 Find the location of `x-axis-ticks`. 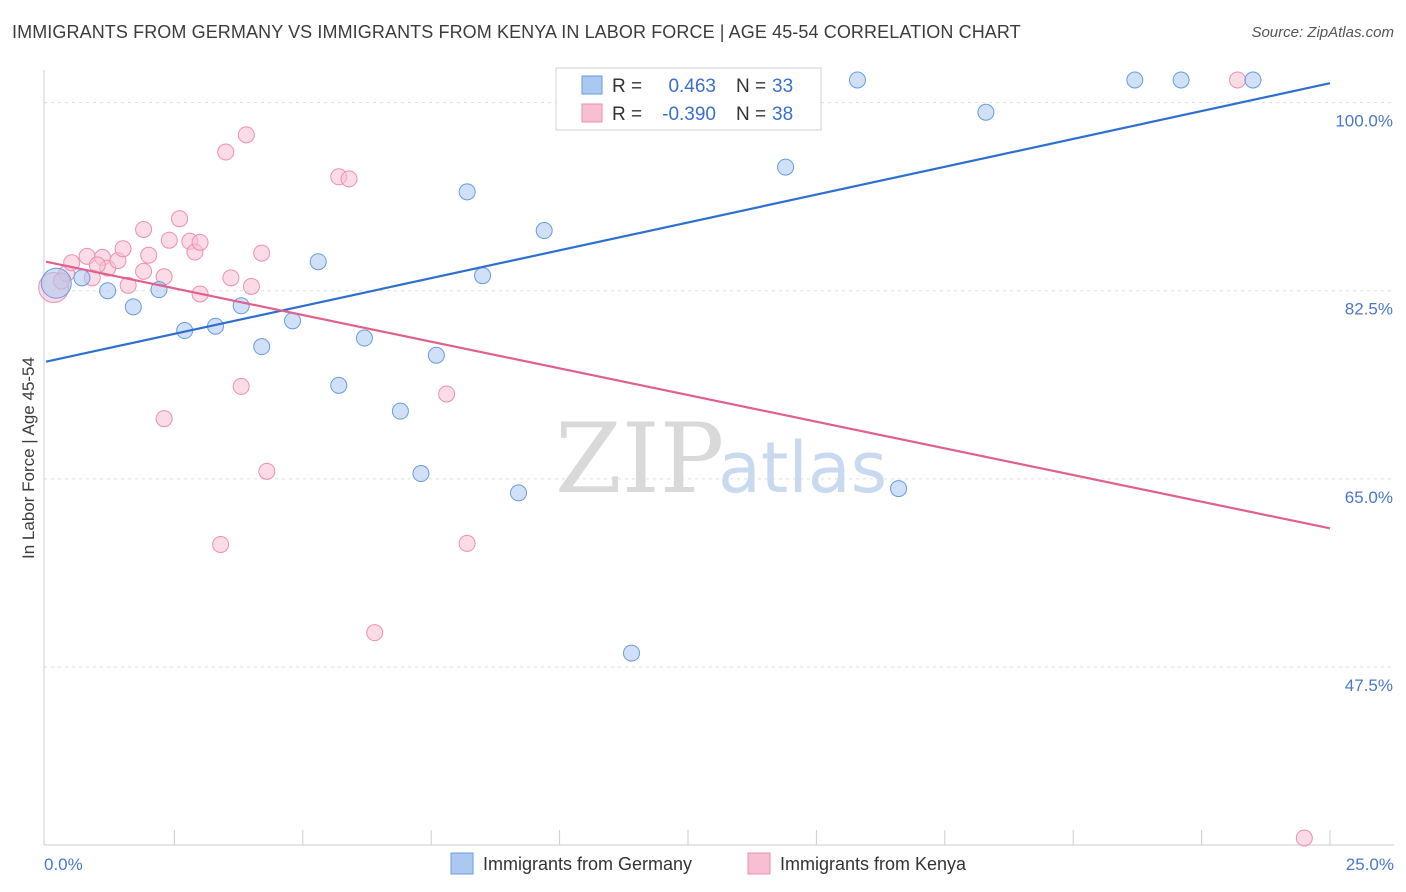

x-axis-ticks is located at coordinates (752, 837).